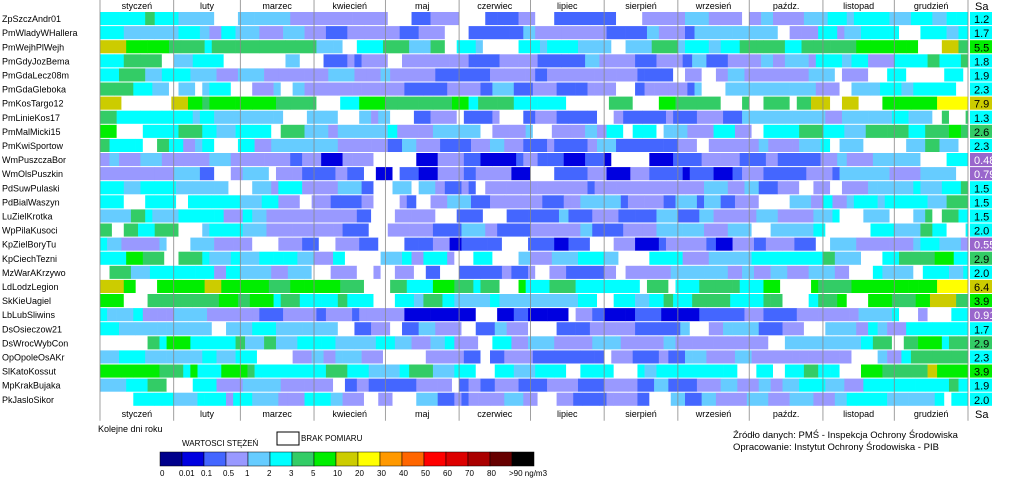 Image resolution: width=1024 pixels, height=484 pixels. What do you see at coordinates (982, 7) in the screenshot?
I see `sa-header-top: Sa` at bounding box center [982, 7].